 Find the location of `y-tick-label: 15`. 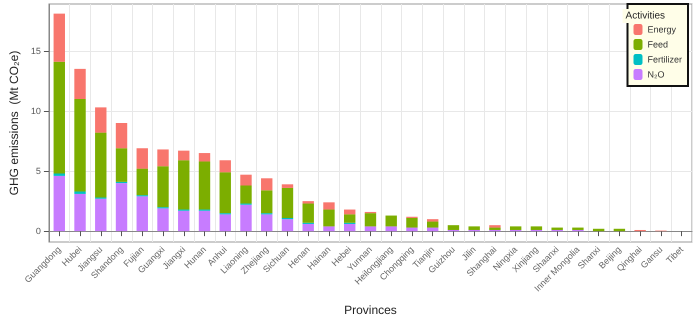

y-tick-label: 15 is located at coordinates (35, 51).